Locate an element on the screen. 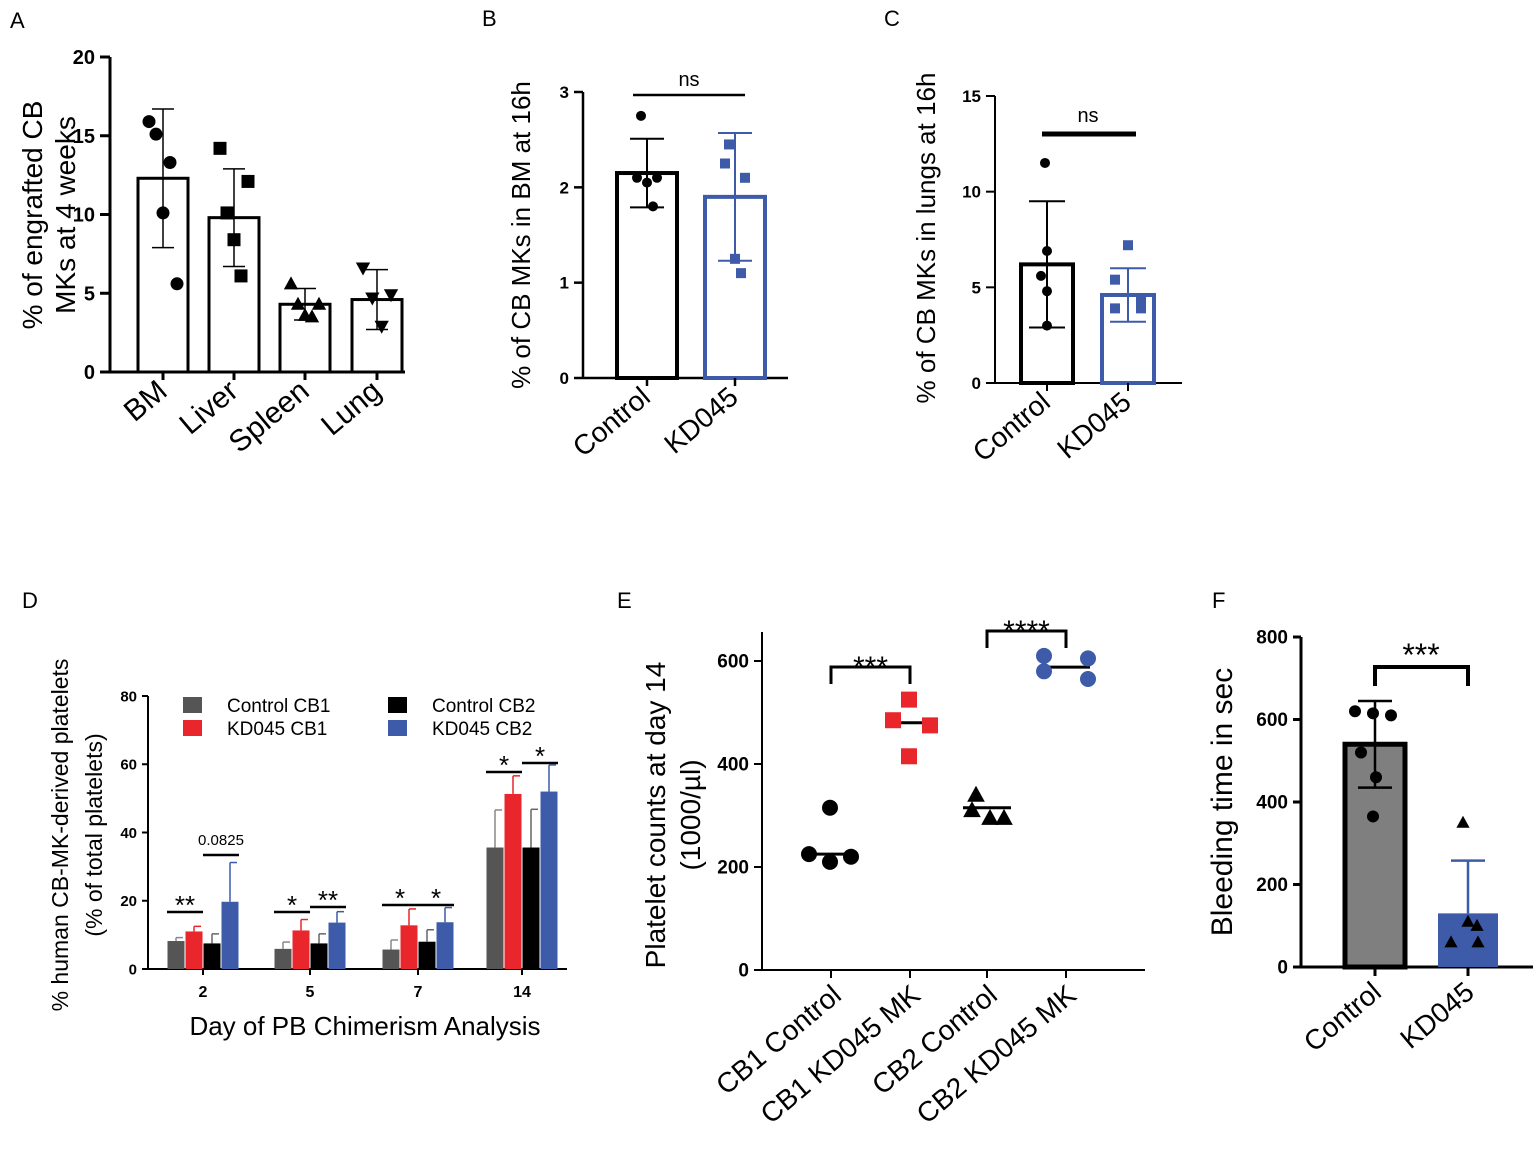  svg-text: B is located at coordinates (489, 18).